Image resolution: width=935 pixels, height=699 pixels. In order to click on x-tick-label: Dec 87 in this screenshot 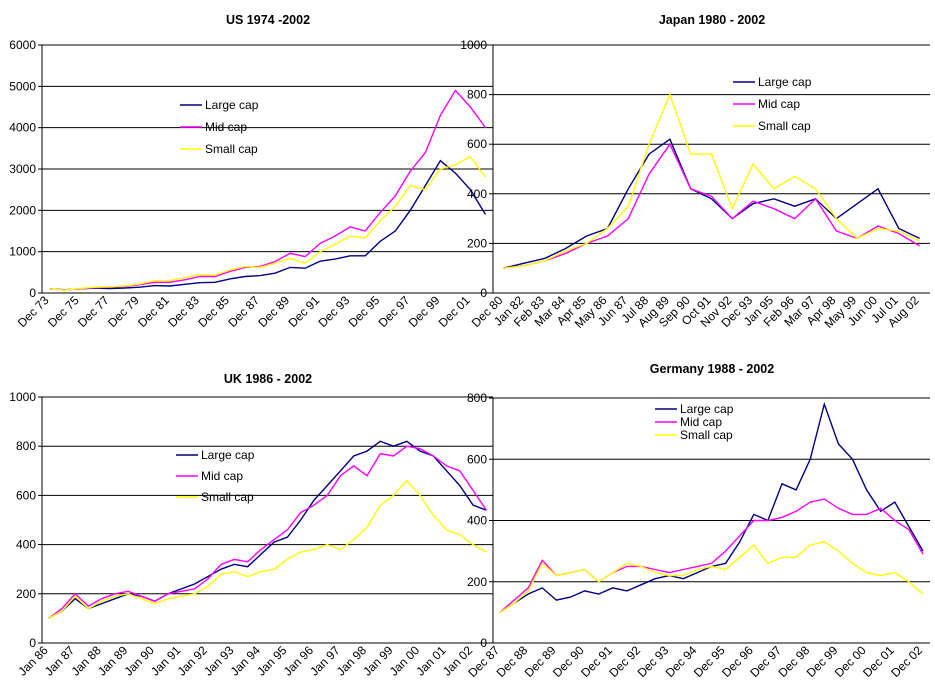, I will do `click(243, 311)`.